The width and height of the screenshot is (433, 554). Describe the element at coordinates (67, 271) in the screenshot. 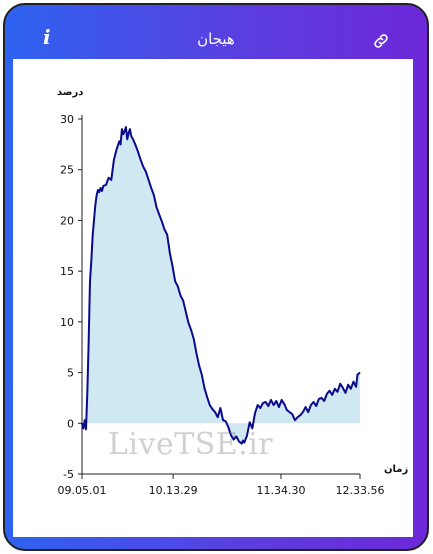

I see `y-tick-label: 15` at that location.